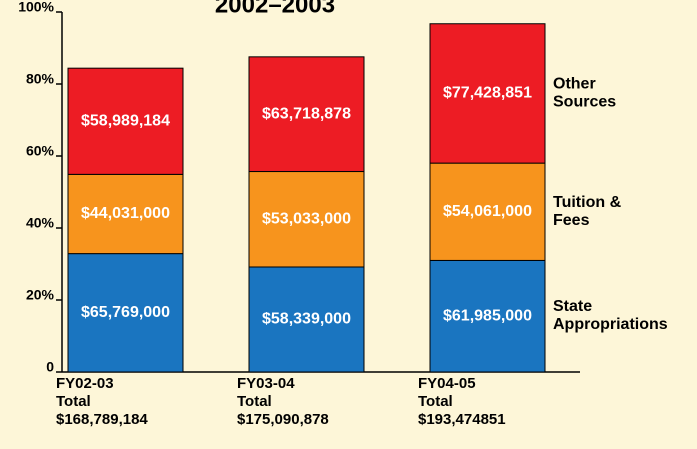 The height and width of the screenshot is (449, 697). What do you see at coordinates (50, 367) in the screenshot?
I see `y-tick-label: 0` at bounding box center [50, 367].